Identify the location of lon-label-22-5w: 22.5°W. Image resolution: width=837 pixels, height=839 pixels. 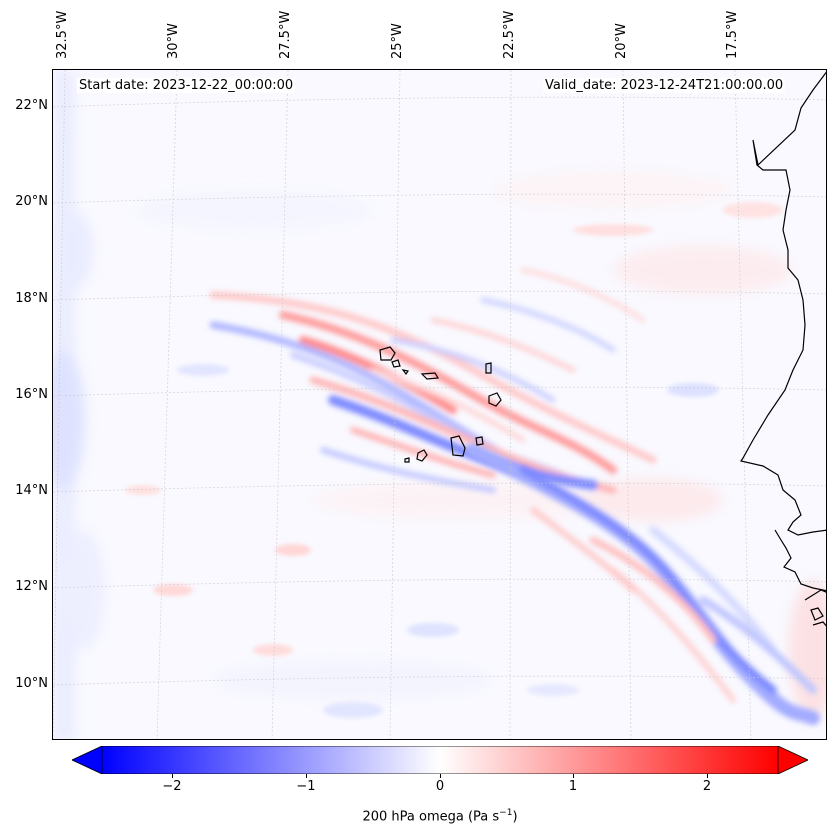
(509, 34).